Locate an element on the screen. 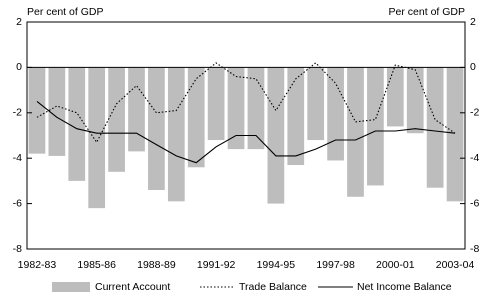 This screenshot has height=303, width=492. y-tick-label: 2 is located at coordinates (19, 22).